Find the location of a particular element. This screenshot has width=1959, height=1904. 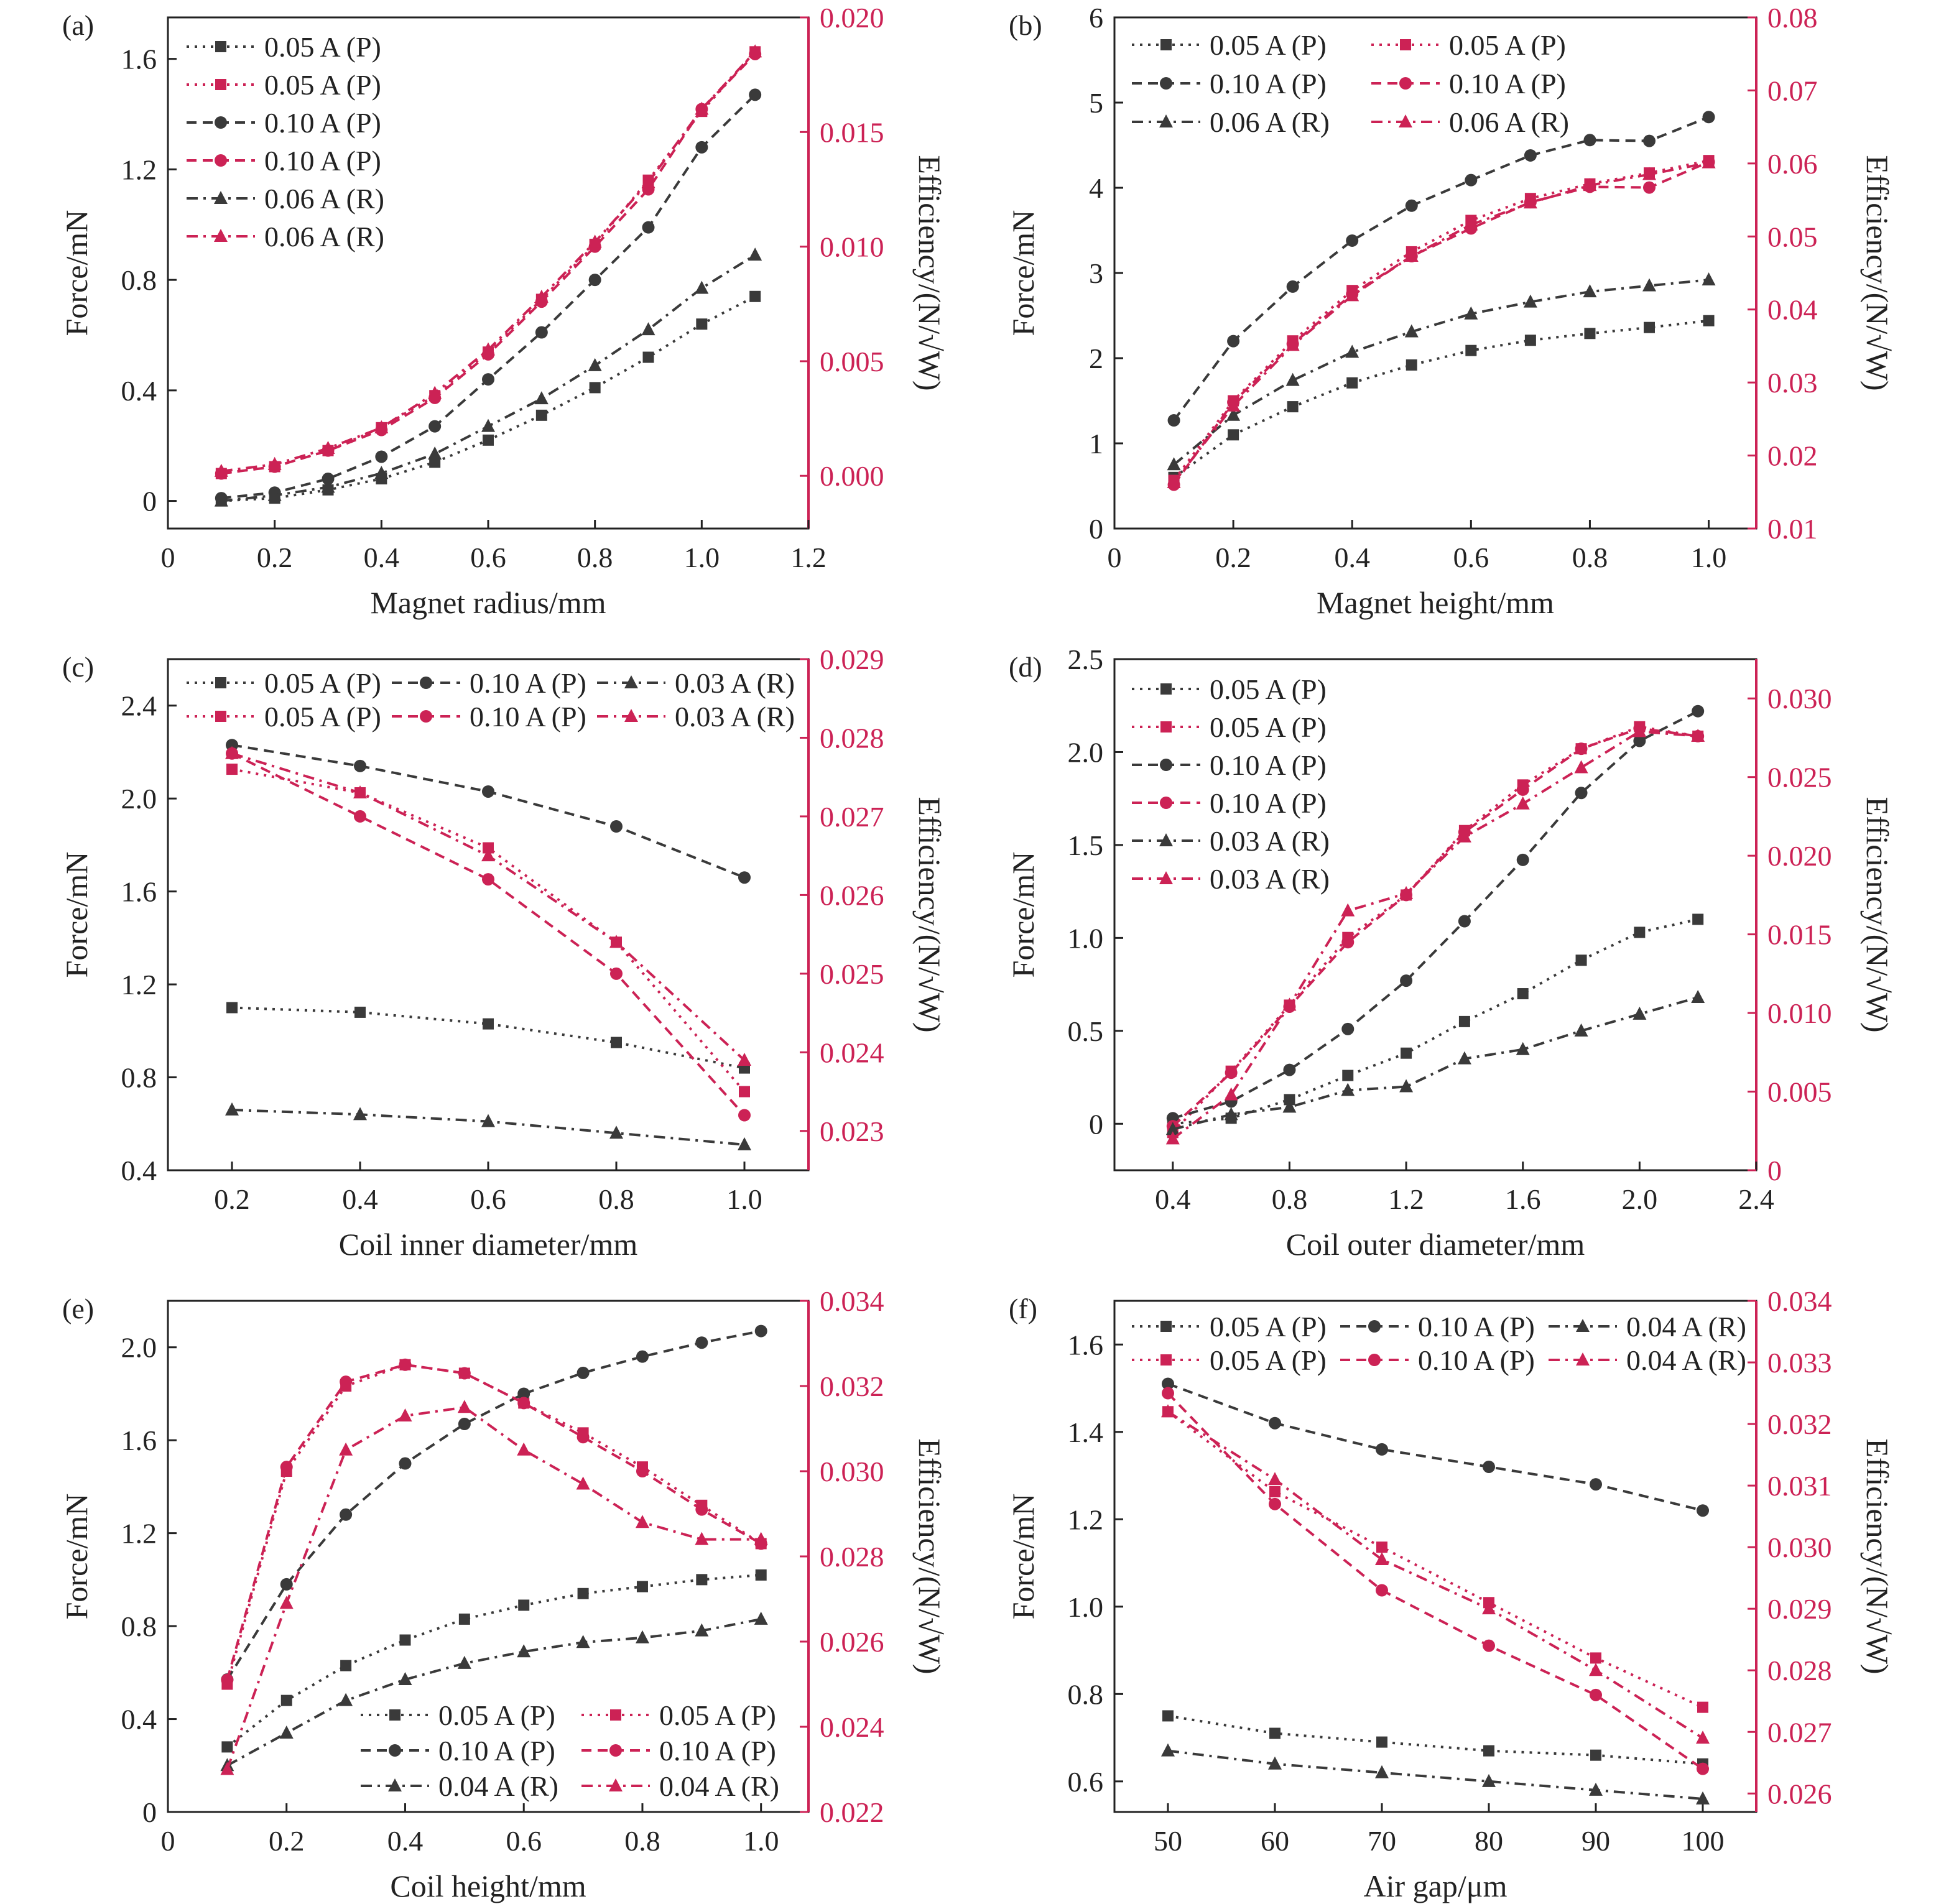

y2-tick-label: 0.030 is located at coordinates (852, 1471).